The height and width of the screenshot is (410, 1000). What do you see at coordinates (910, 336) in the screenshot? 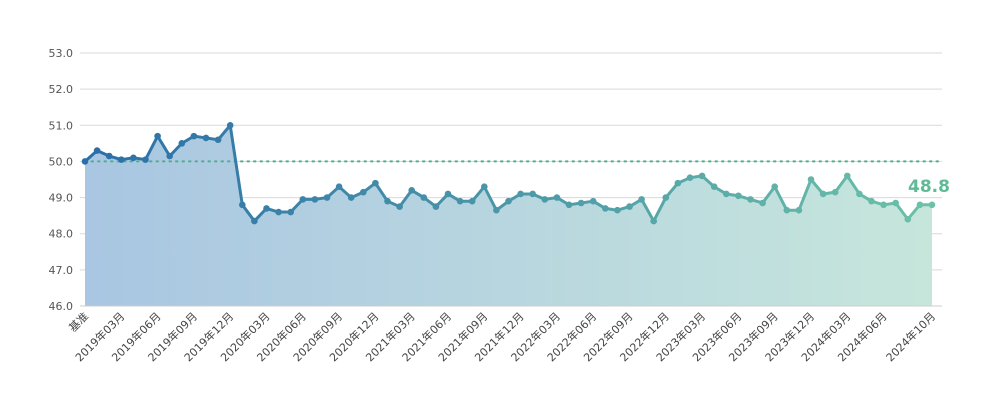
I see `x-tick-label: 2024年10月` at bounding box center [910, 336].